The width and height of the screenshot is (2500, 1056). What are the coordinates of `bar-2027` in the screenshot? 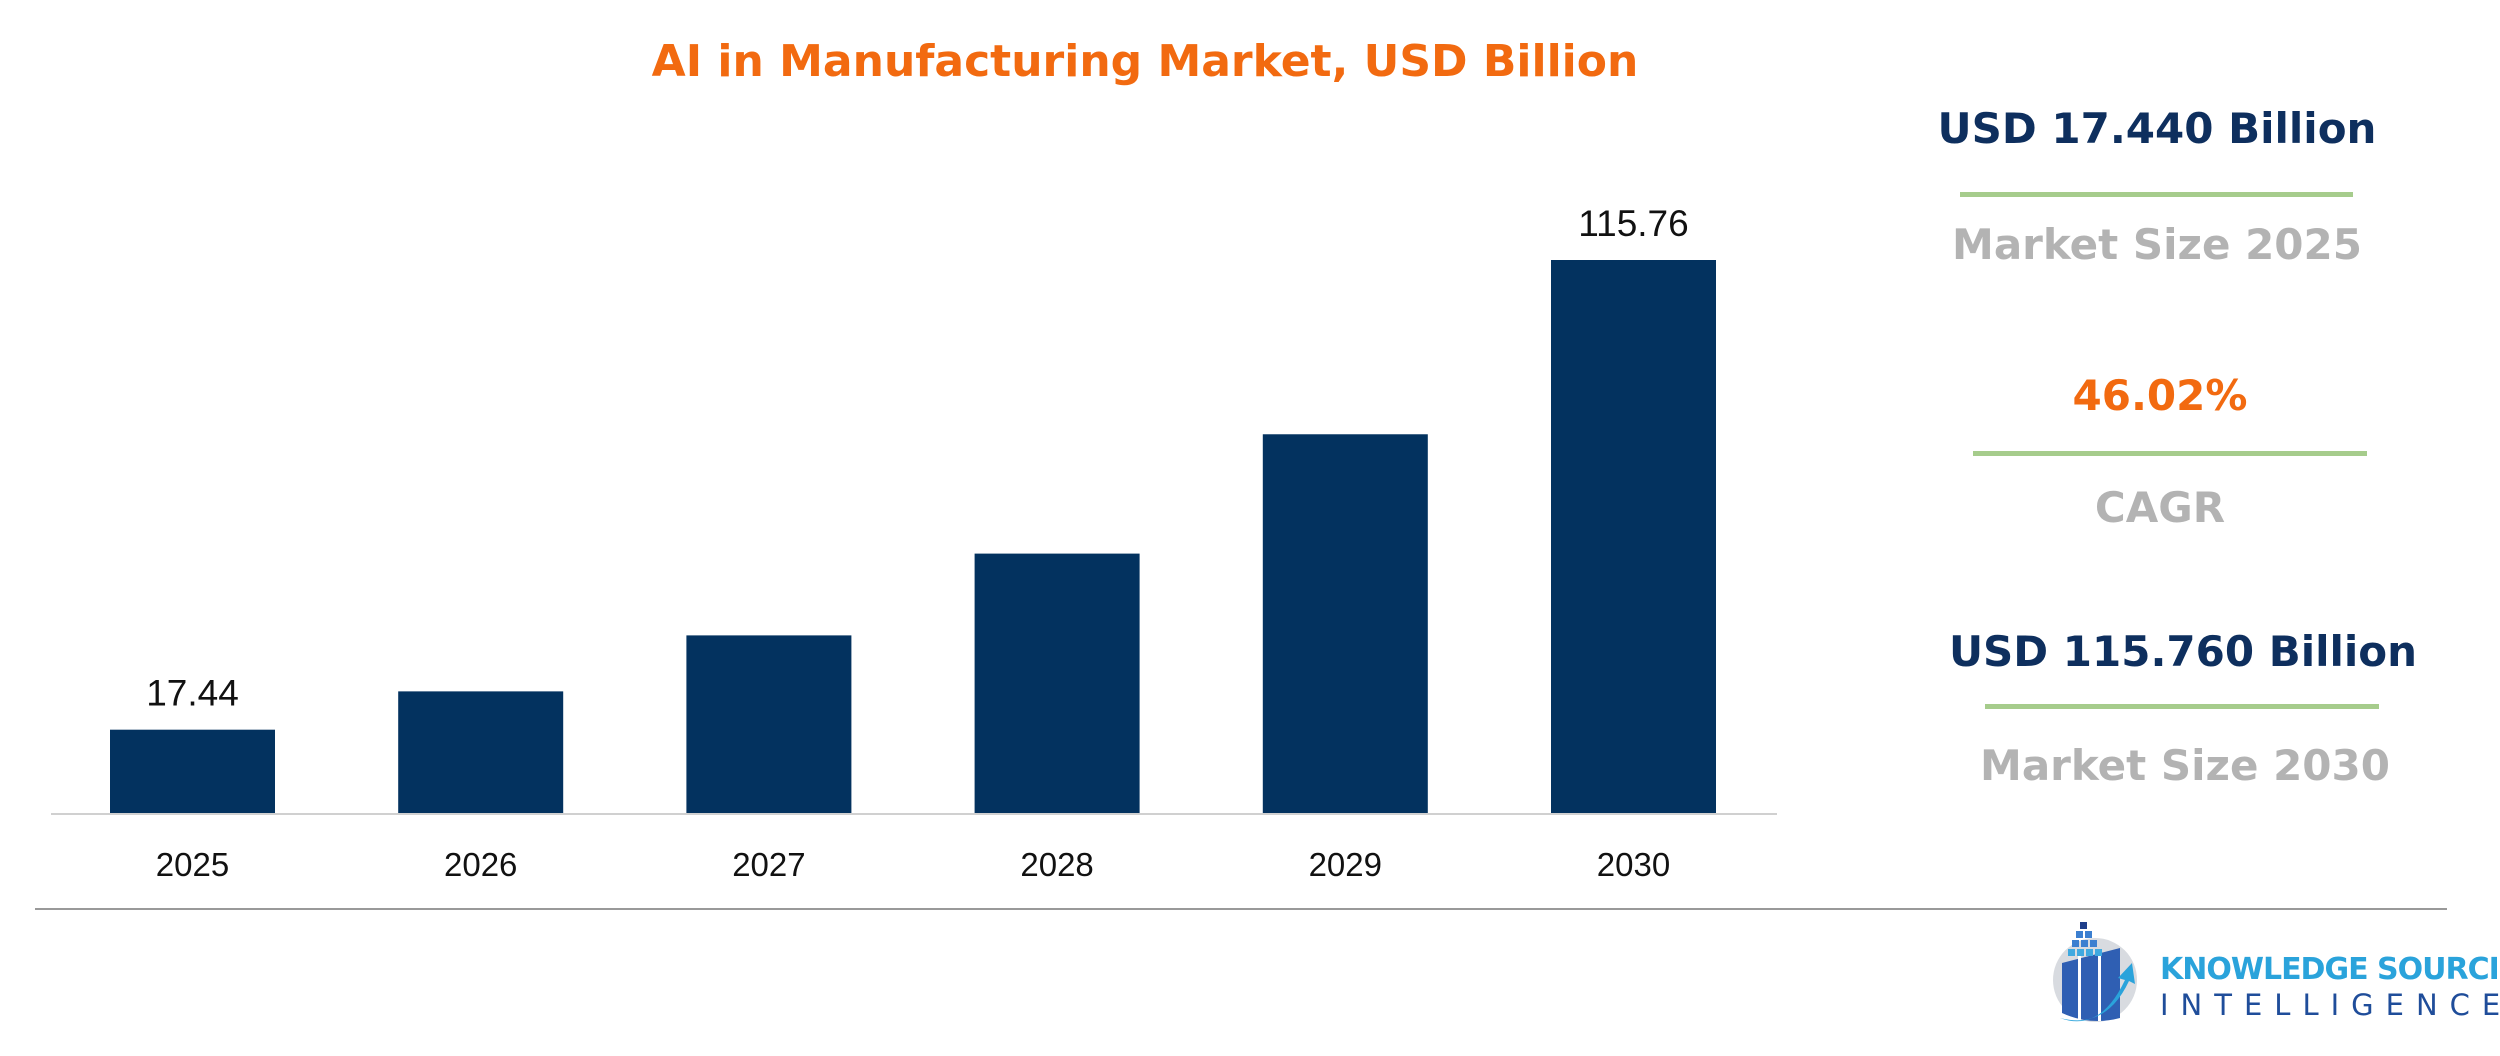 It's located at (769, 724).